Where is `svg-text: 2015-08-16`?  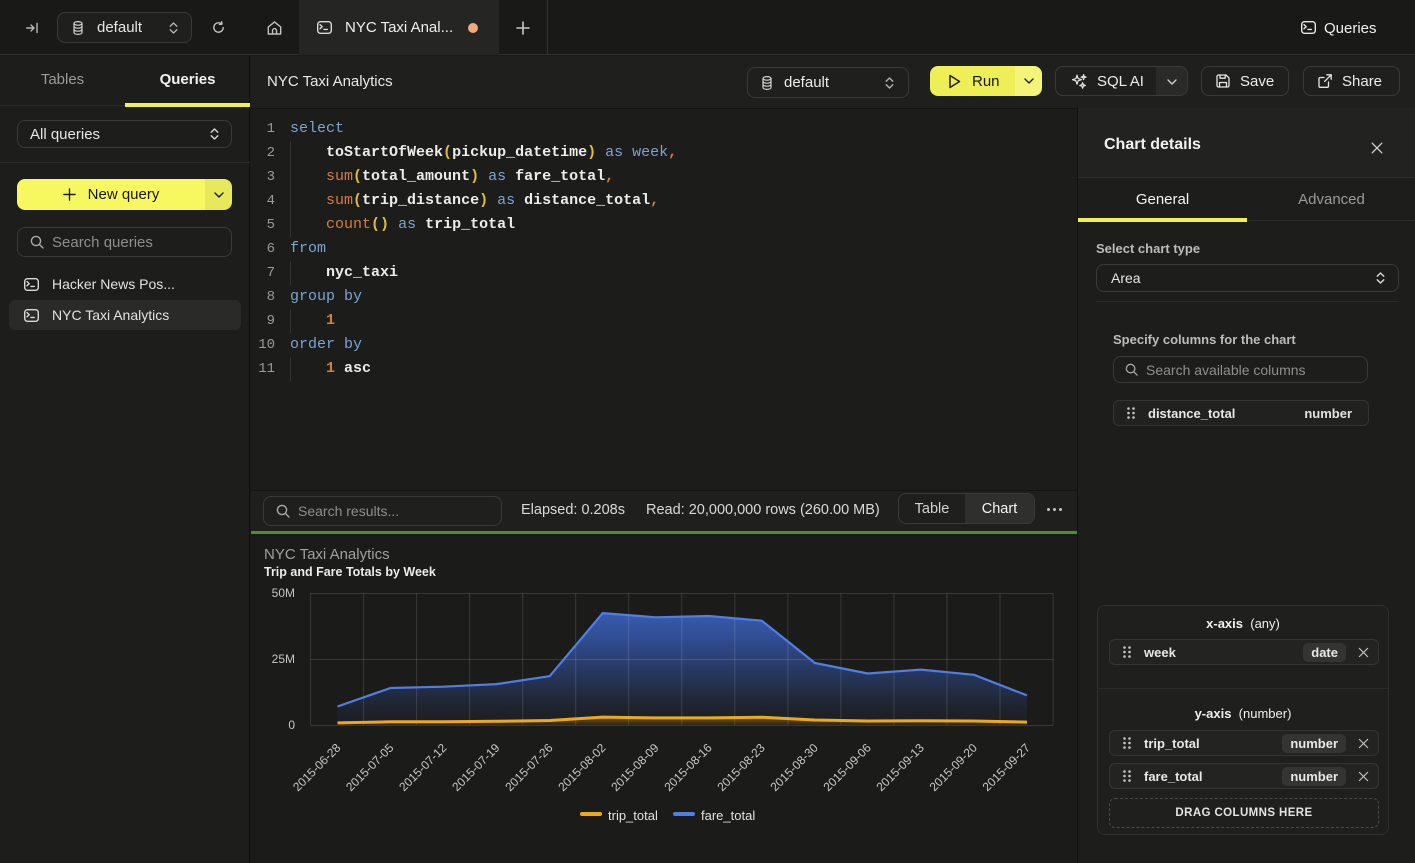
svg-text: 2015-08-16 is located at coordinates (688, 767).